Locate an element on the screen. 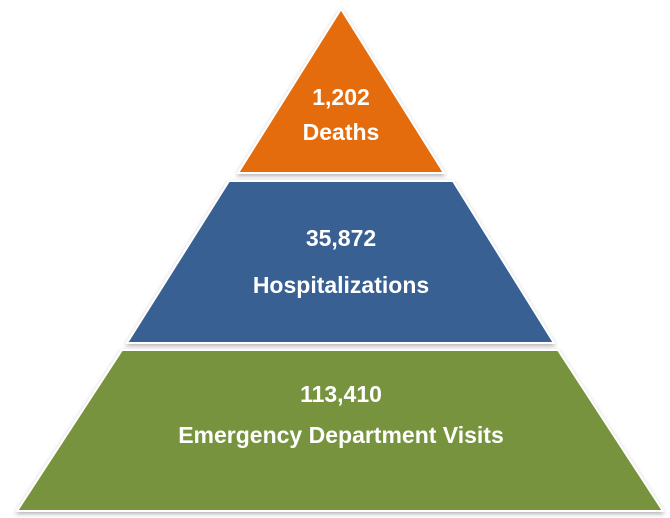 The height and width of the screenshot is (518, 670). level-label: Deaths is located at coordinates (341, 132).